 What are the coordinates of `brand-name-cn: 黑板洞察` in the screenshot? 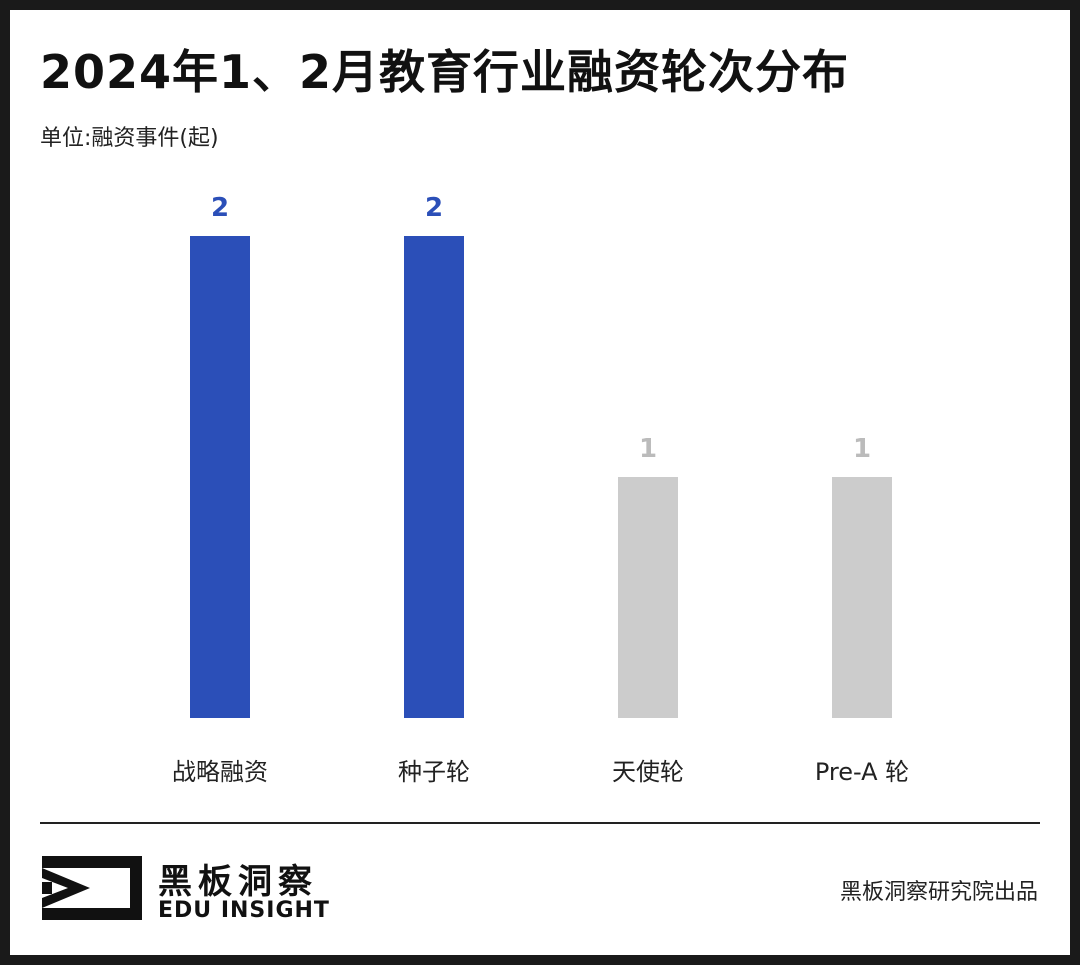 It's located at (238, 882).